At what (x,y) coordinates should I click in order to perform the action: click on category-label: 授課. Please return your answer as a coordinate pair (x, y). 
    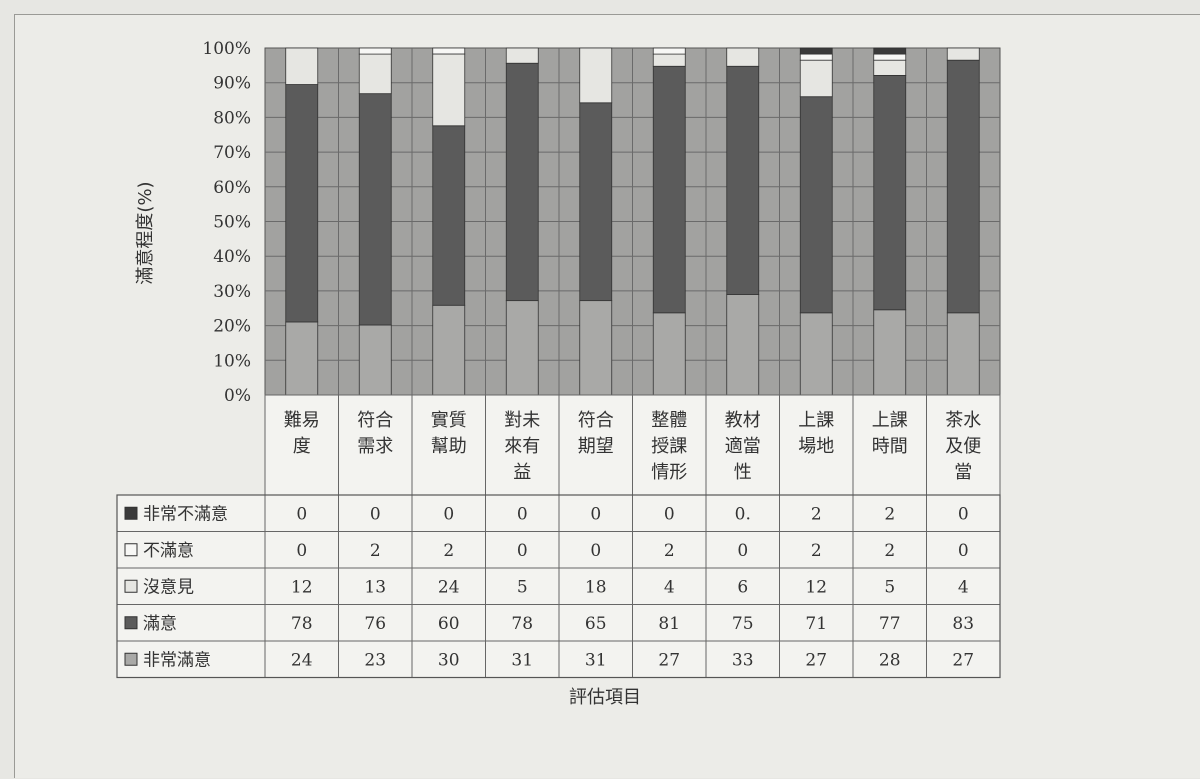
    Looking at the image, I should click on (669, 446).